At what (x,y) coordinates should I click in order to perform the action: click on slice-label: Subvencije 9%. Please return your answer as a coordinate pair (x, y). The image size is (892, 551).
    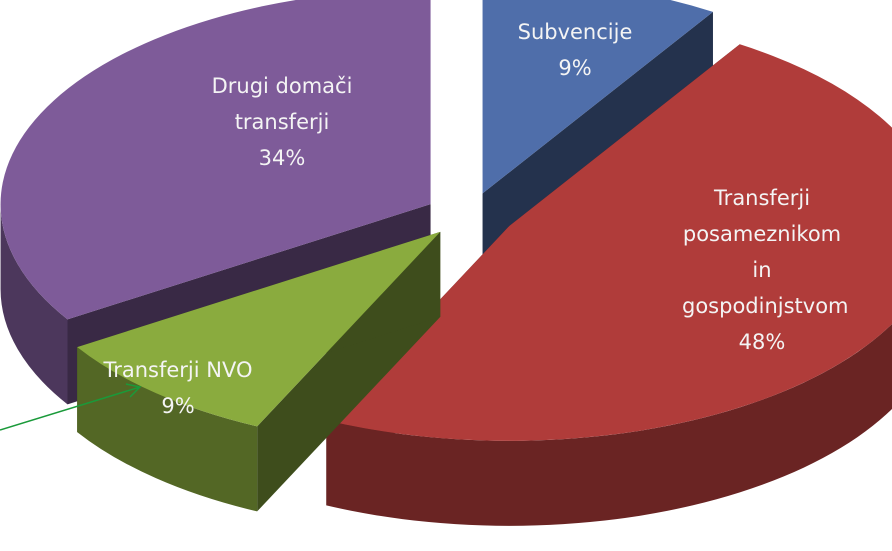
    Looking at the image, I should click on (575, 50).